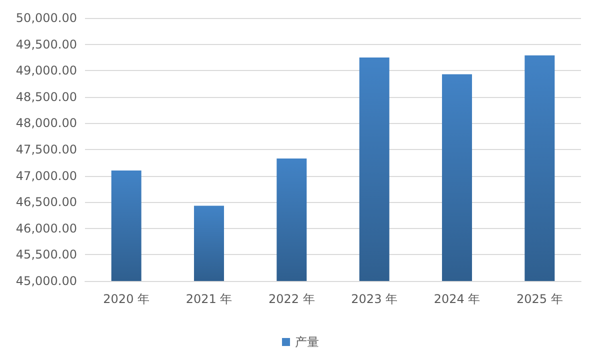  Describe the element at coordinates (291, 299) in the screenshot. I see `x-tick-label: 2022 年` at that location.